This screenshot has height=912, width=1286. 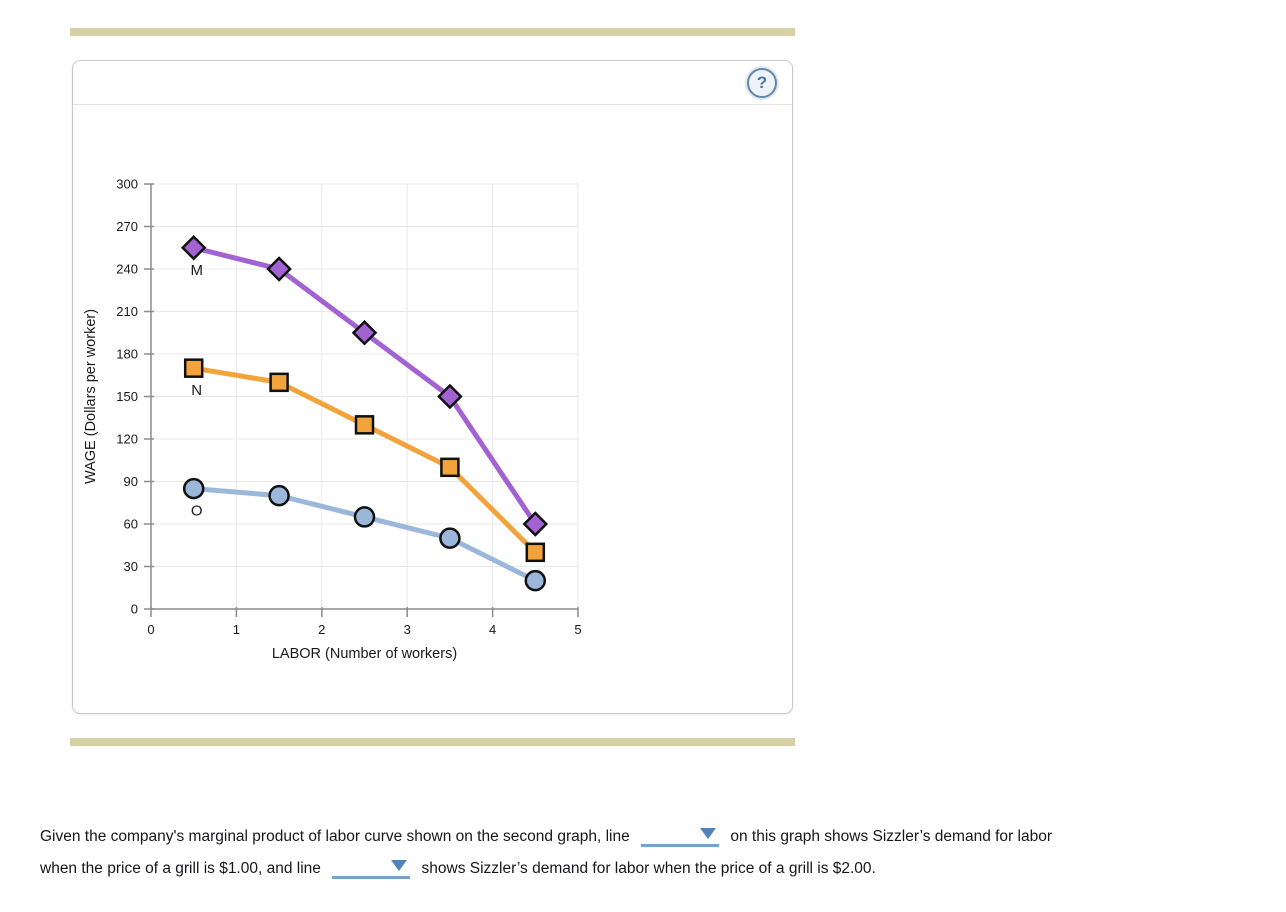 I want to click on y-tick-label: 180, so click(x=127, y=354).